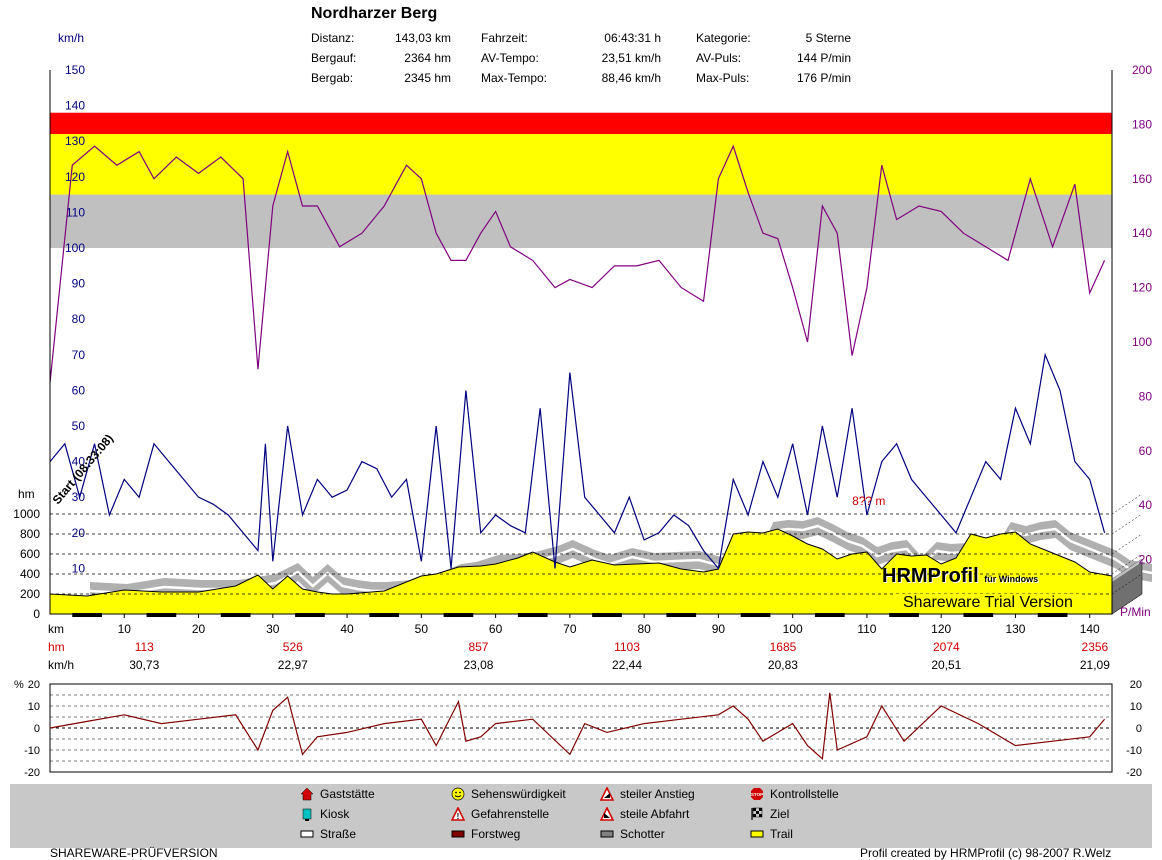  What do you see at coordinates (125, 629) in the screenshot?
I see `x-tick-label: 10` at bounding box center [125, 629].